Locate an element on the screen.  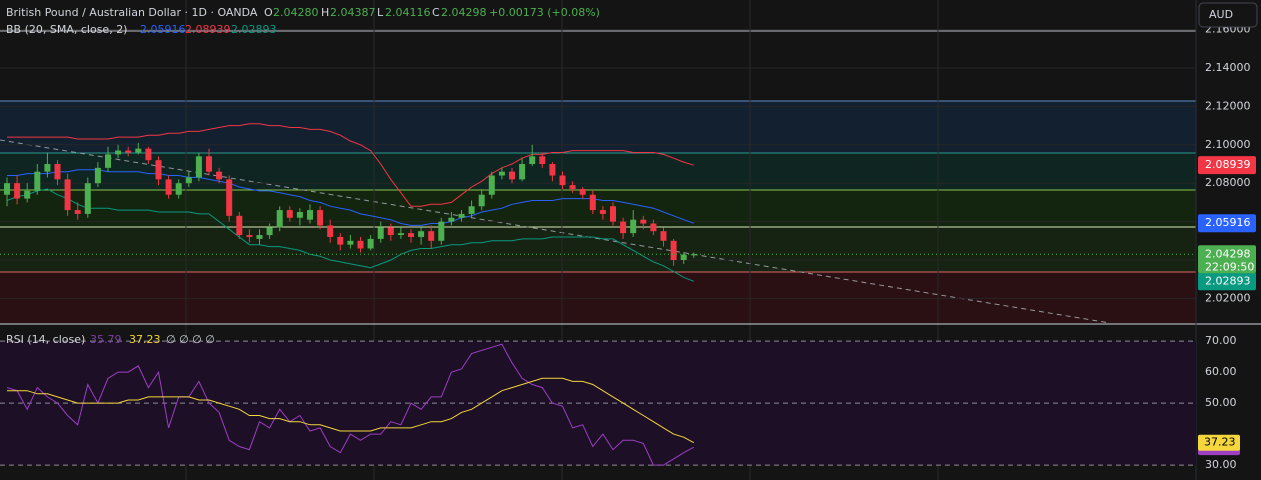
indicator-value: 35.79 is located at coordinates (106, 339).